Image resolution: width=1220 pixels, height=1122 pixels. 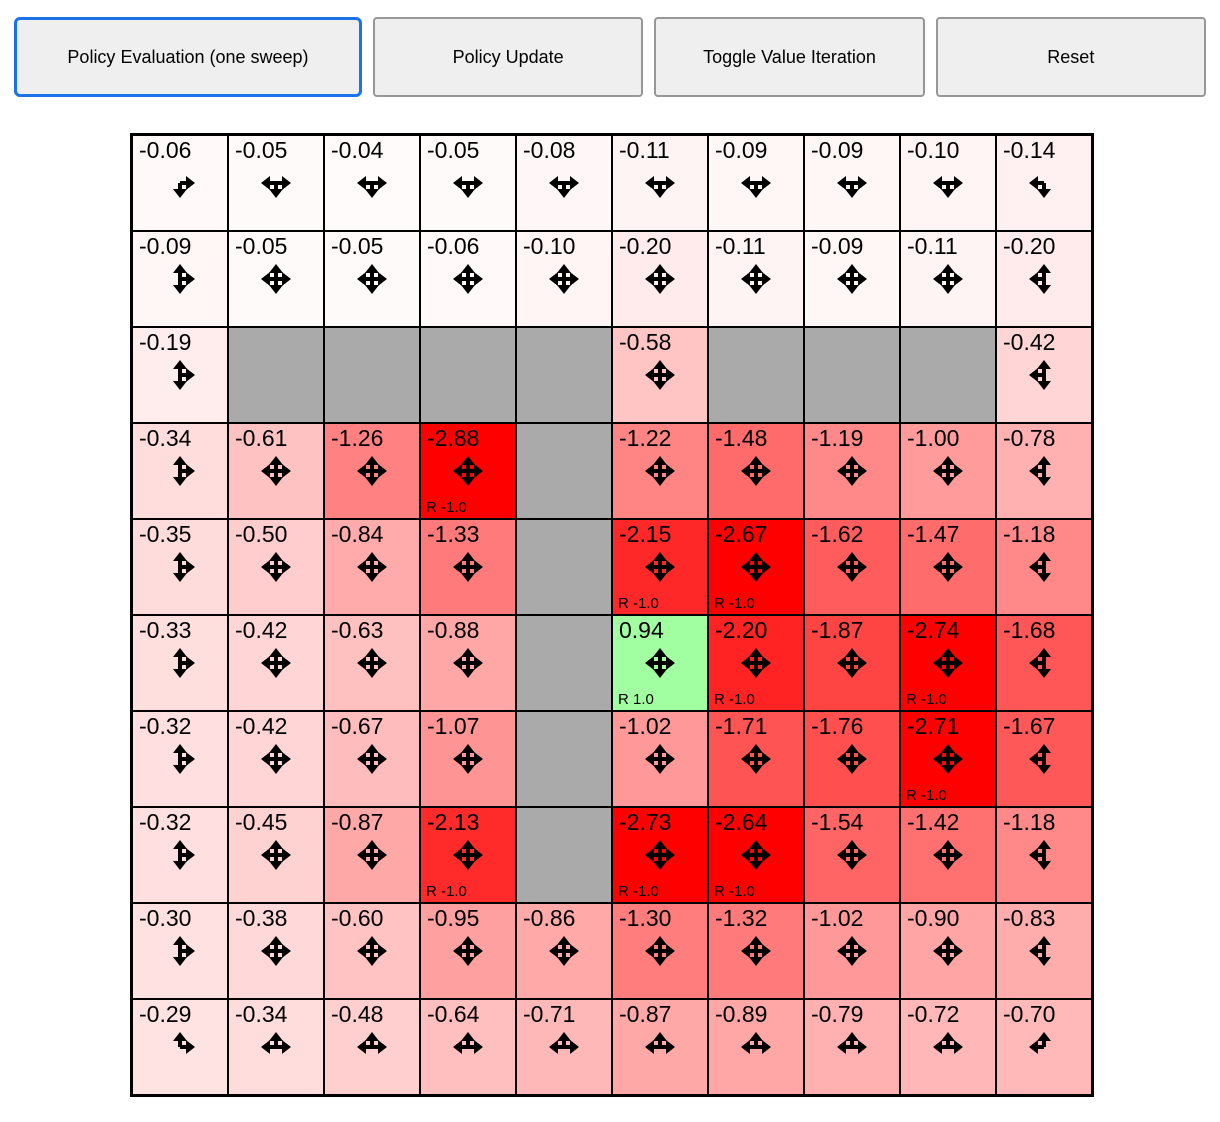 What do you see at coordinates (468, 855) in the screenshot?
I see `grid-cell: -2.13 R -1.0` at bounding box center [468, 855].